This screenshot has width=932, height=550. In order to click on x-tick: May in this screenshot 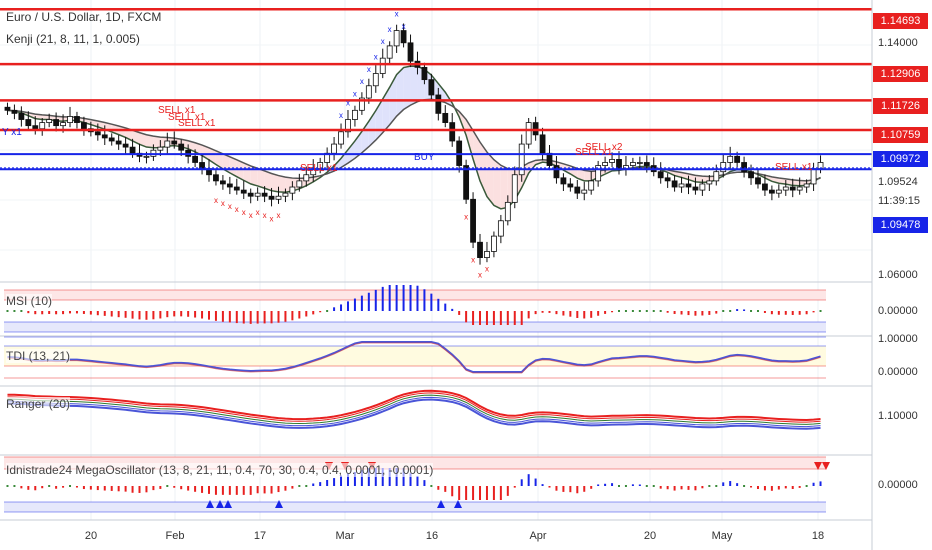, I will do `click(722, 536)`.